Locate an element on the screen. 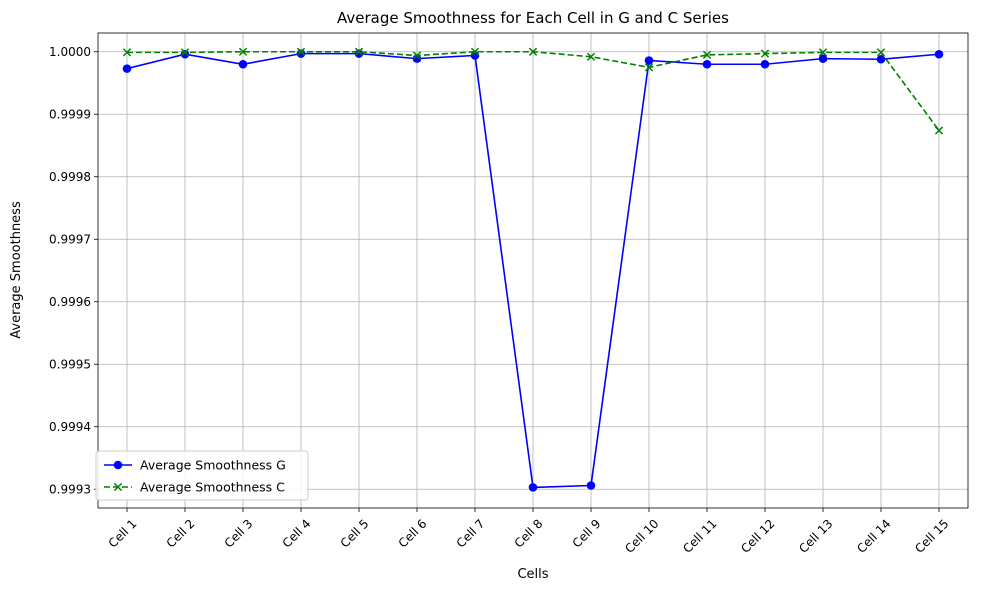 The image size is (989, 590). y-tick-label: 0.9994 is located at coordinates (70, 427).